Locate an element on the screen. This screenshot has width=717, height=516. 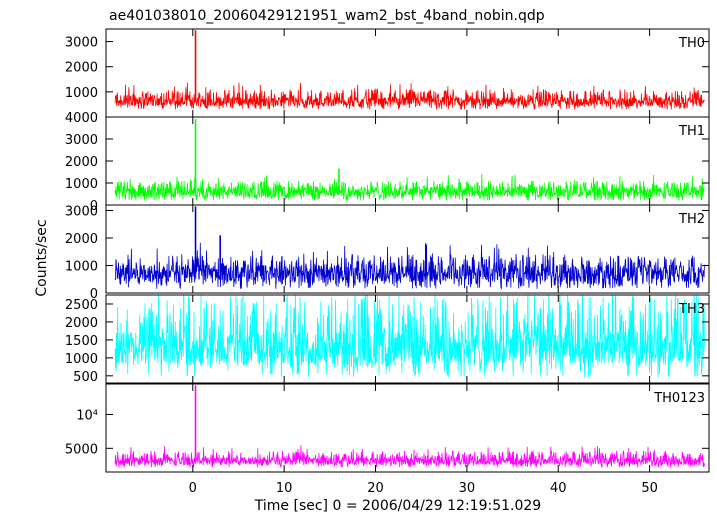
panel-label-th3: TH3 is located at coordinates (691, 309).